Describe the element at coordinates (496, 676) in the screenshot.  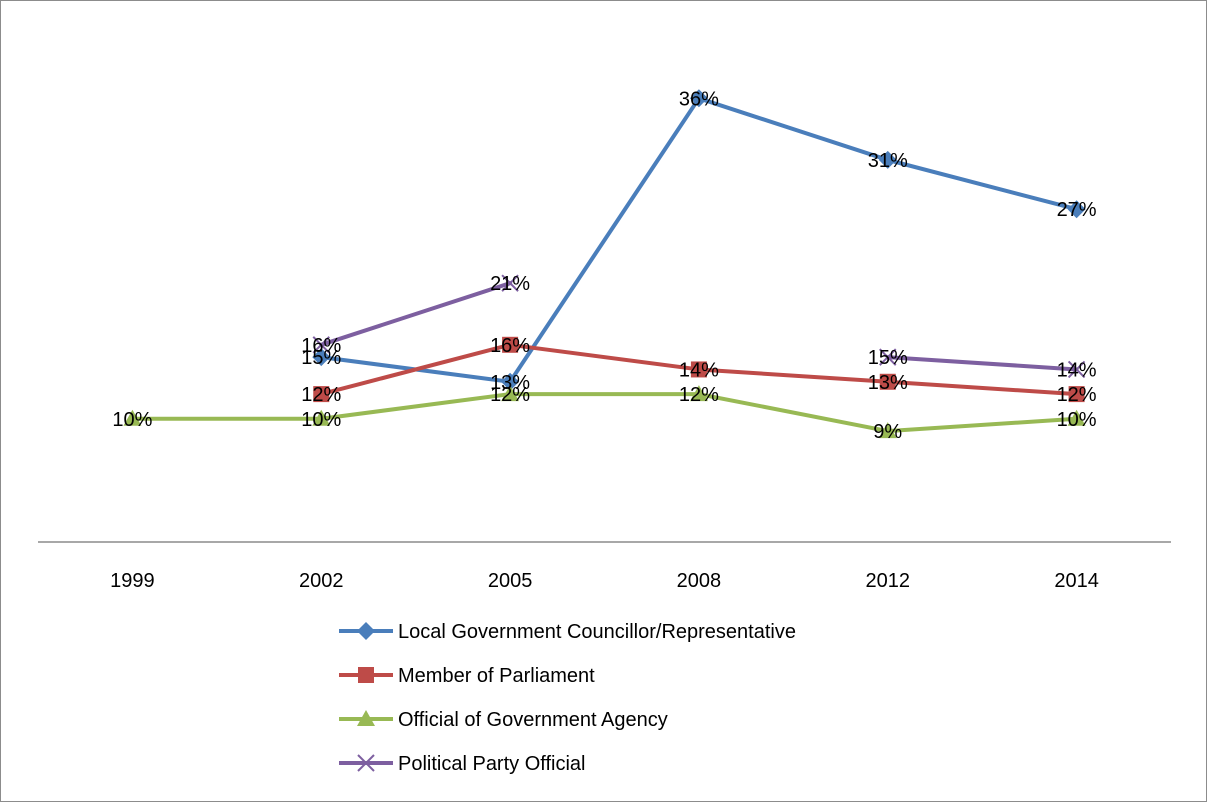
I see `legend-label: Member of Parliament` at that location.